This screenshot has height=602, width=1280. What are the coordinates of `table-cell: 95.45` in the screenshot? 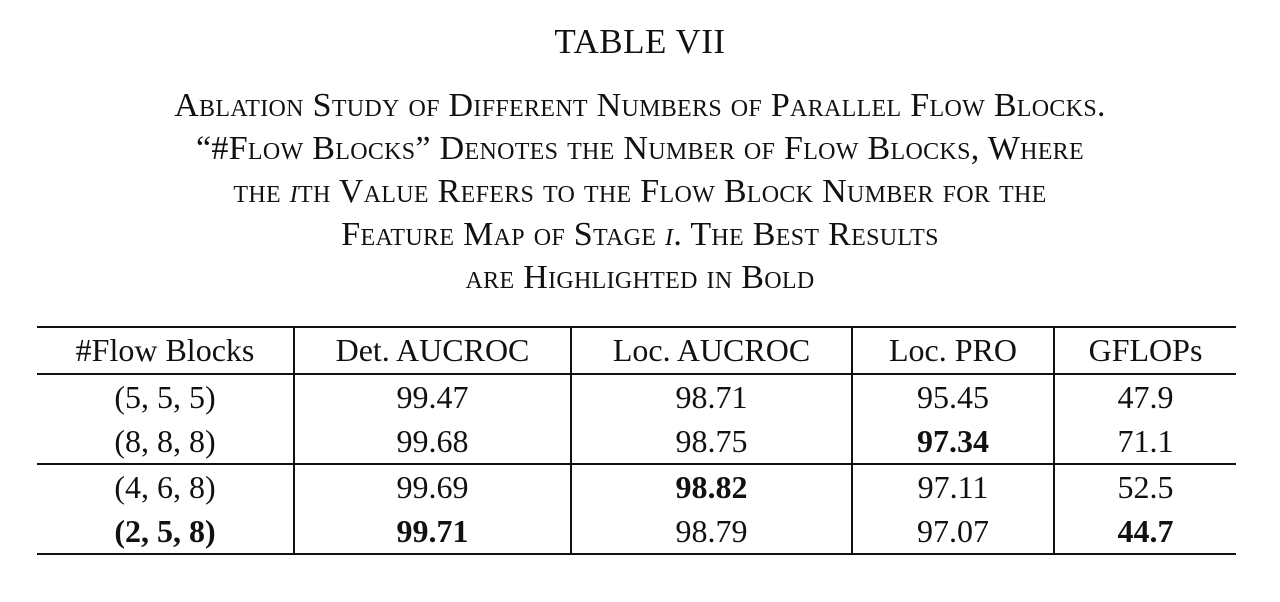 It's located at (953, 396).